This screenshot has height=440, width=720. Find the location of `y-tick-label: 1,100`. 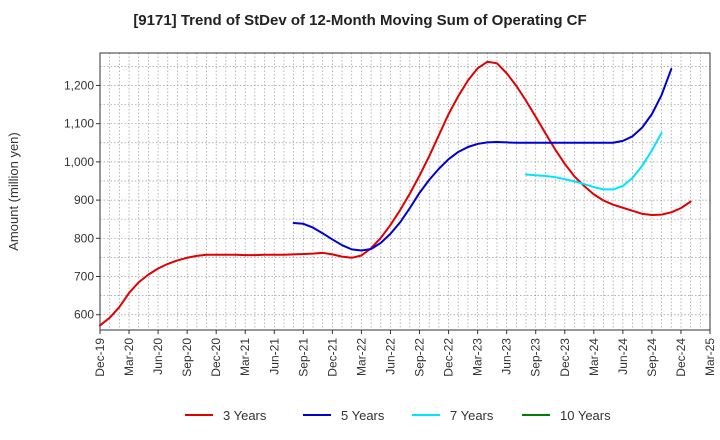

y-tick-label: 1,100 is located at coordinates (79, 124).